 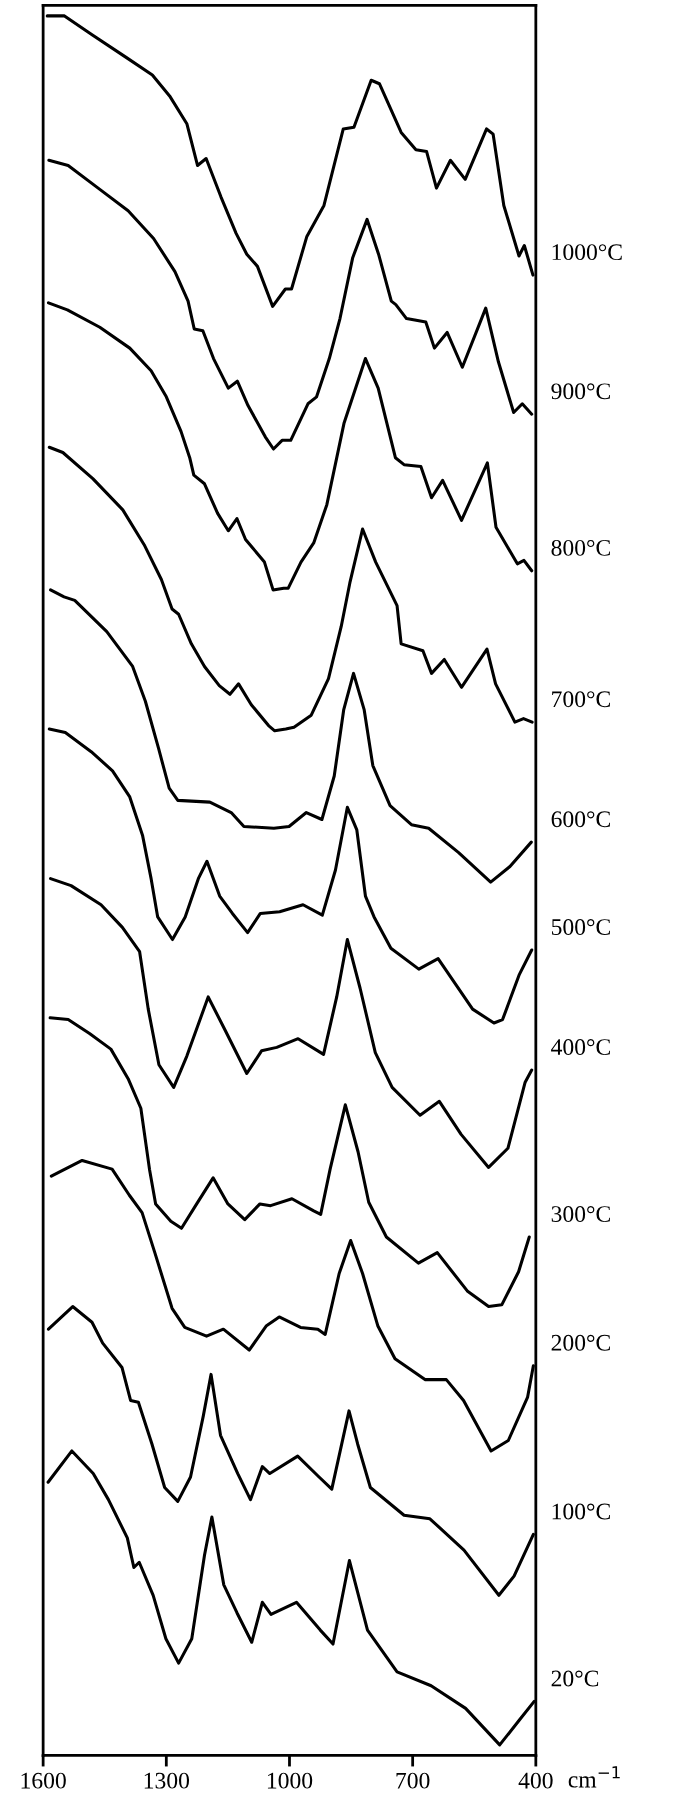 I want to click on series-label: 1000°C, so click(x=587, y=252).